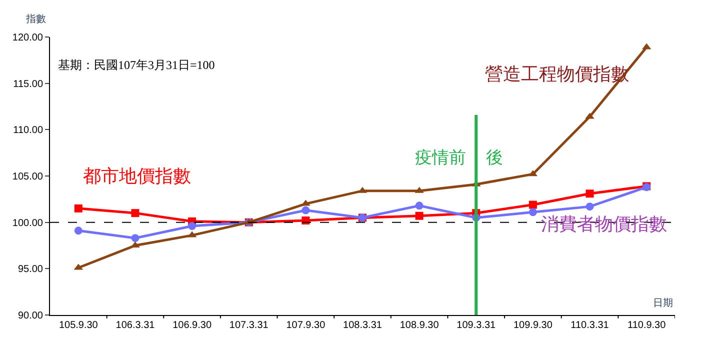 The height and width of the screenshot is (342, 720). Describe the element at coordinates (35, 19) in the screenshot. I see `y-axis-title: 指數` at that location.